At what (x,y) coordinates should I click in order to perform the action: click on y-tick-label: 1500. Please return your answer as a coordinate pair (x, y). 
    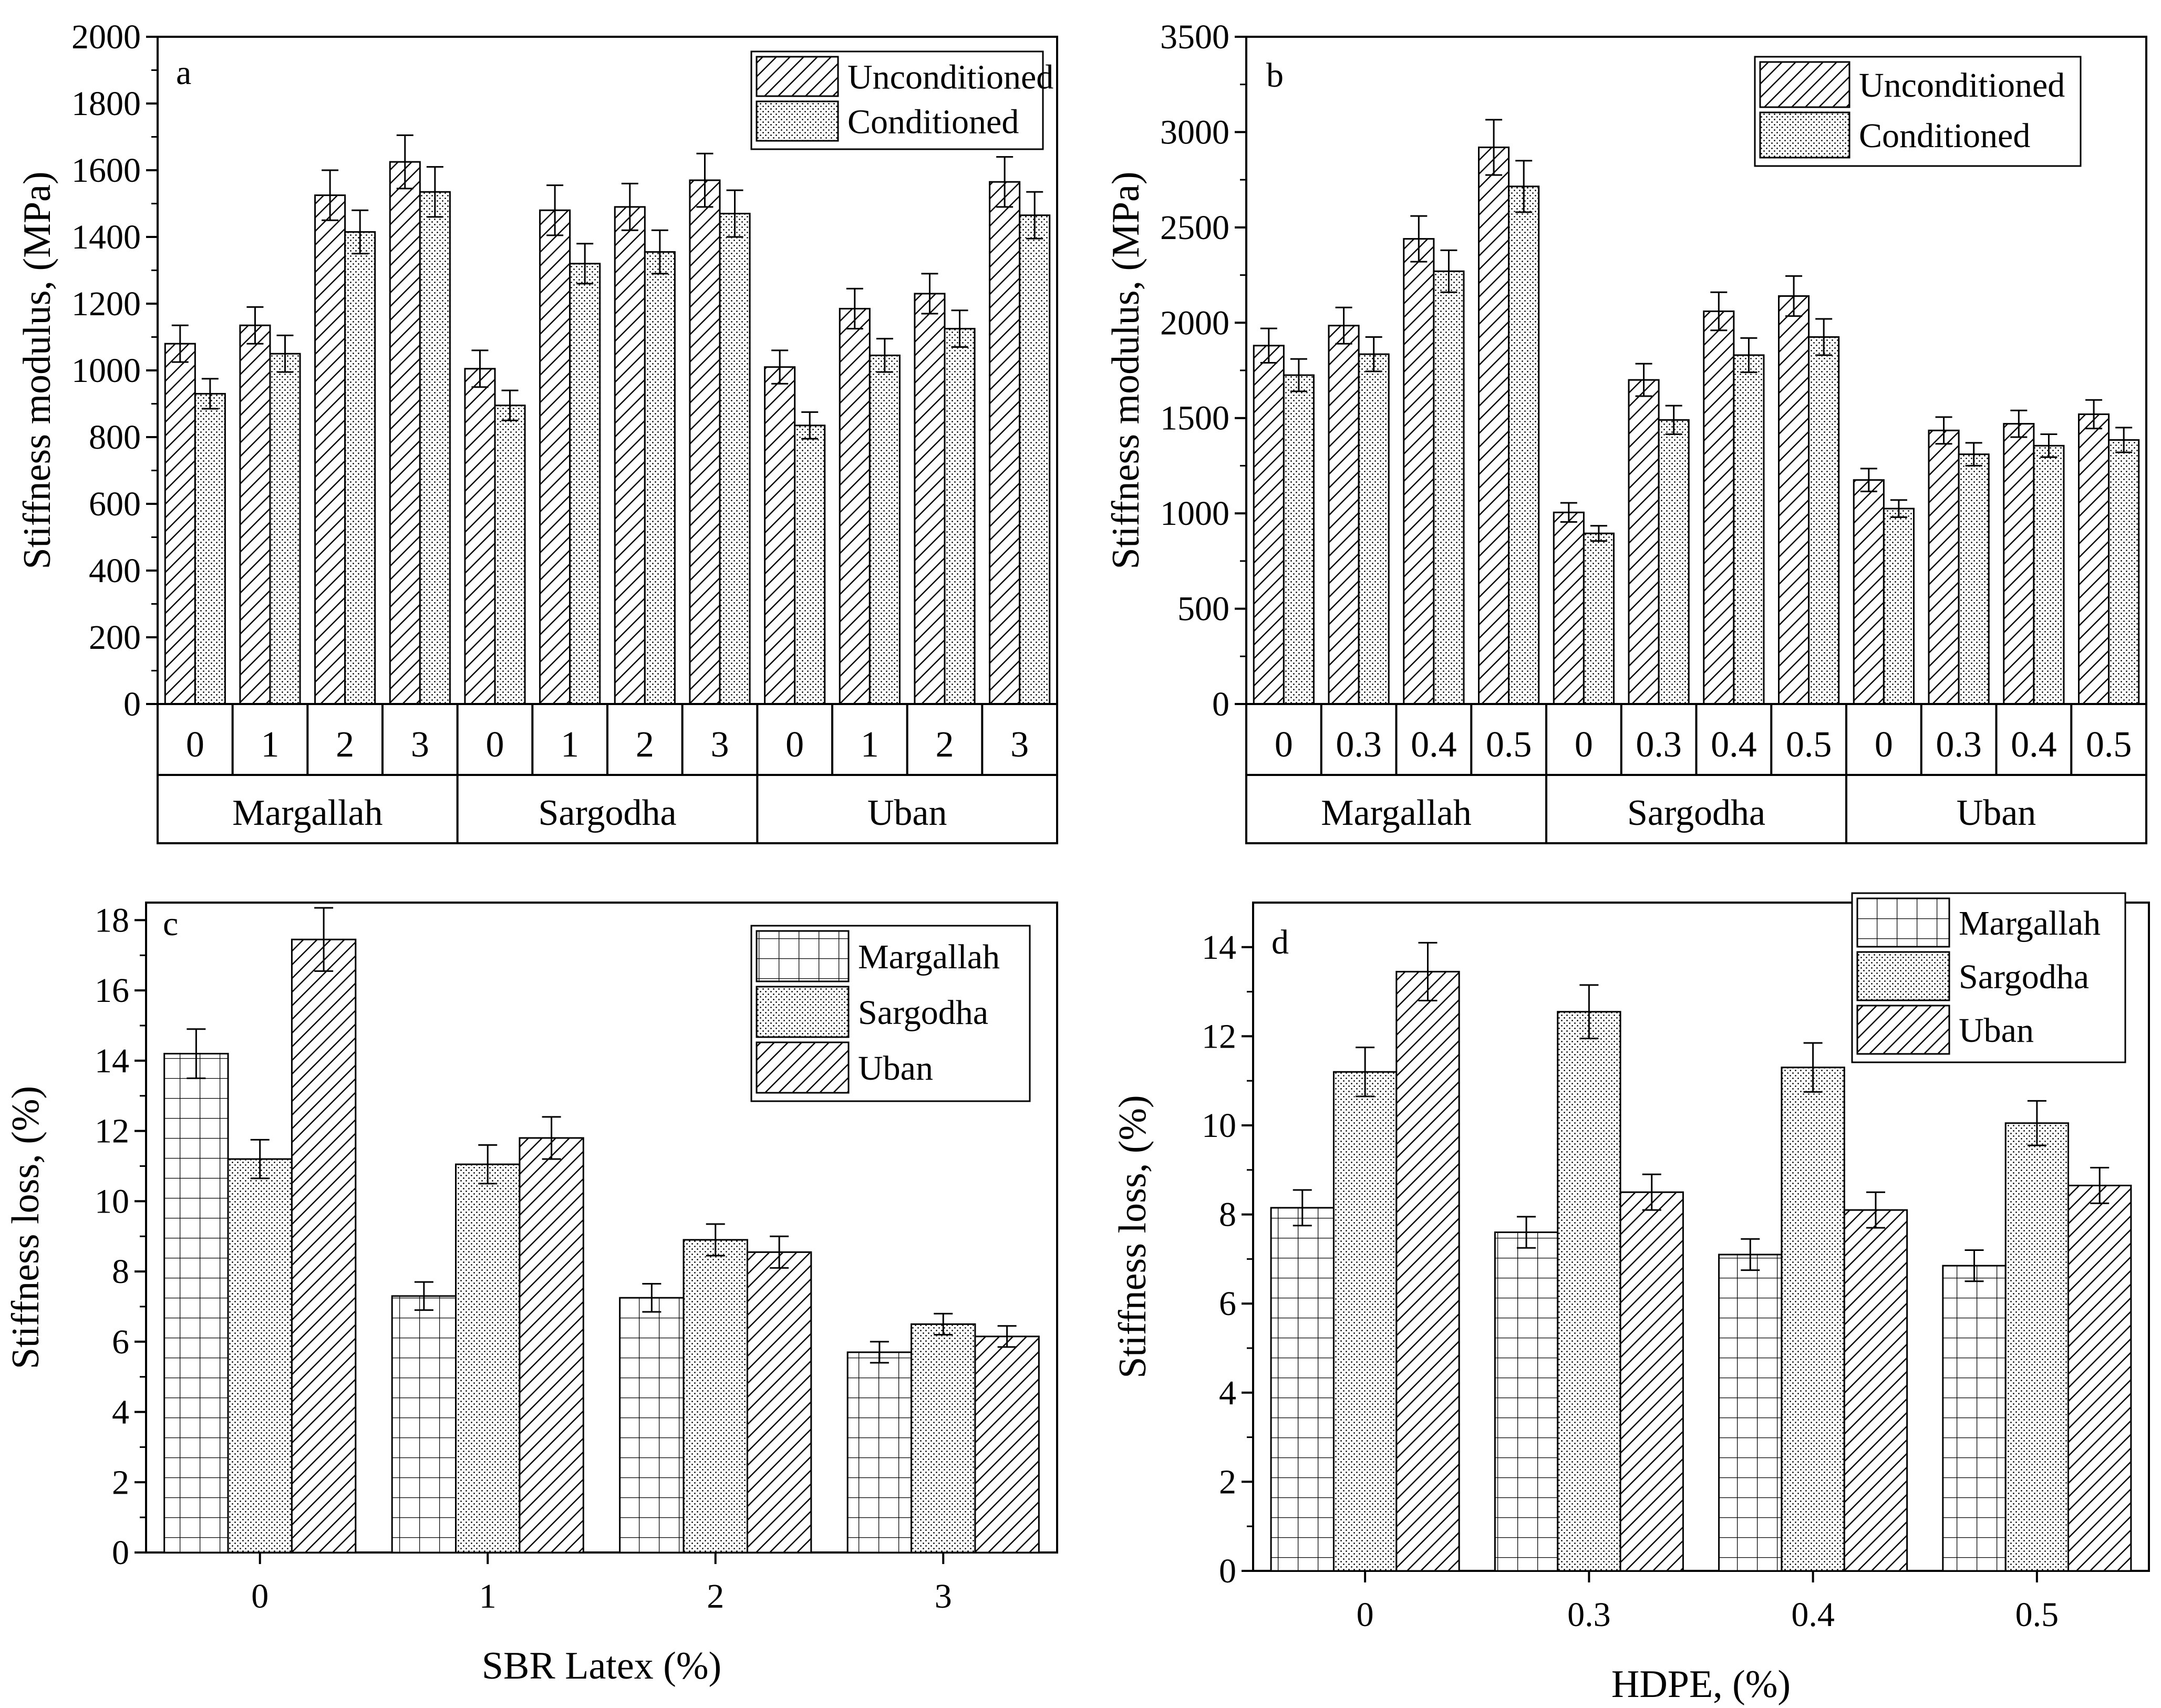
    Looking at the image, I should click on (1194, 418).